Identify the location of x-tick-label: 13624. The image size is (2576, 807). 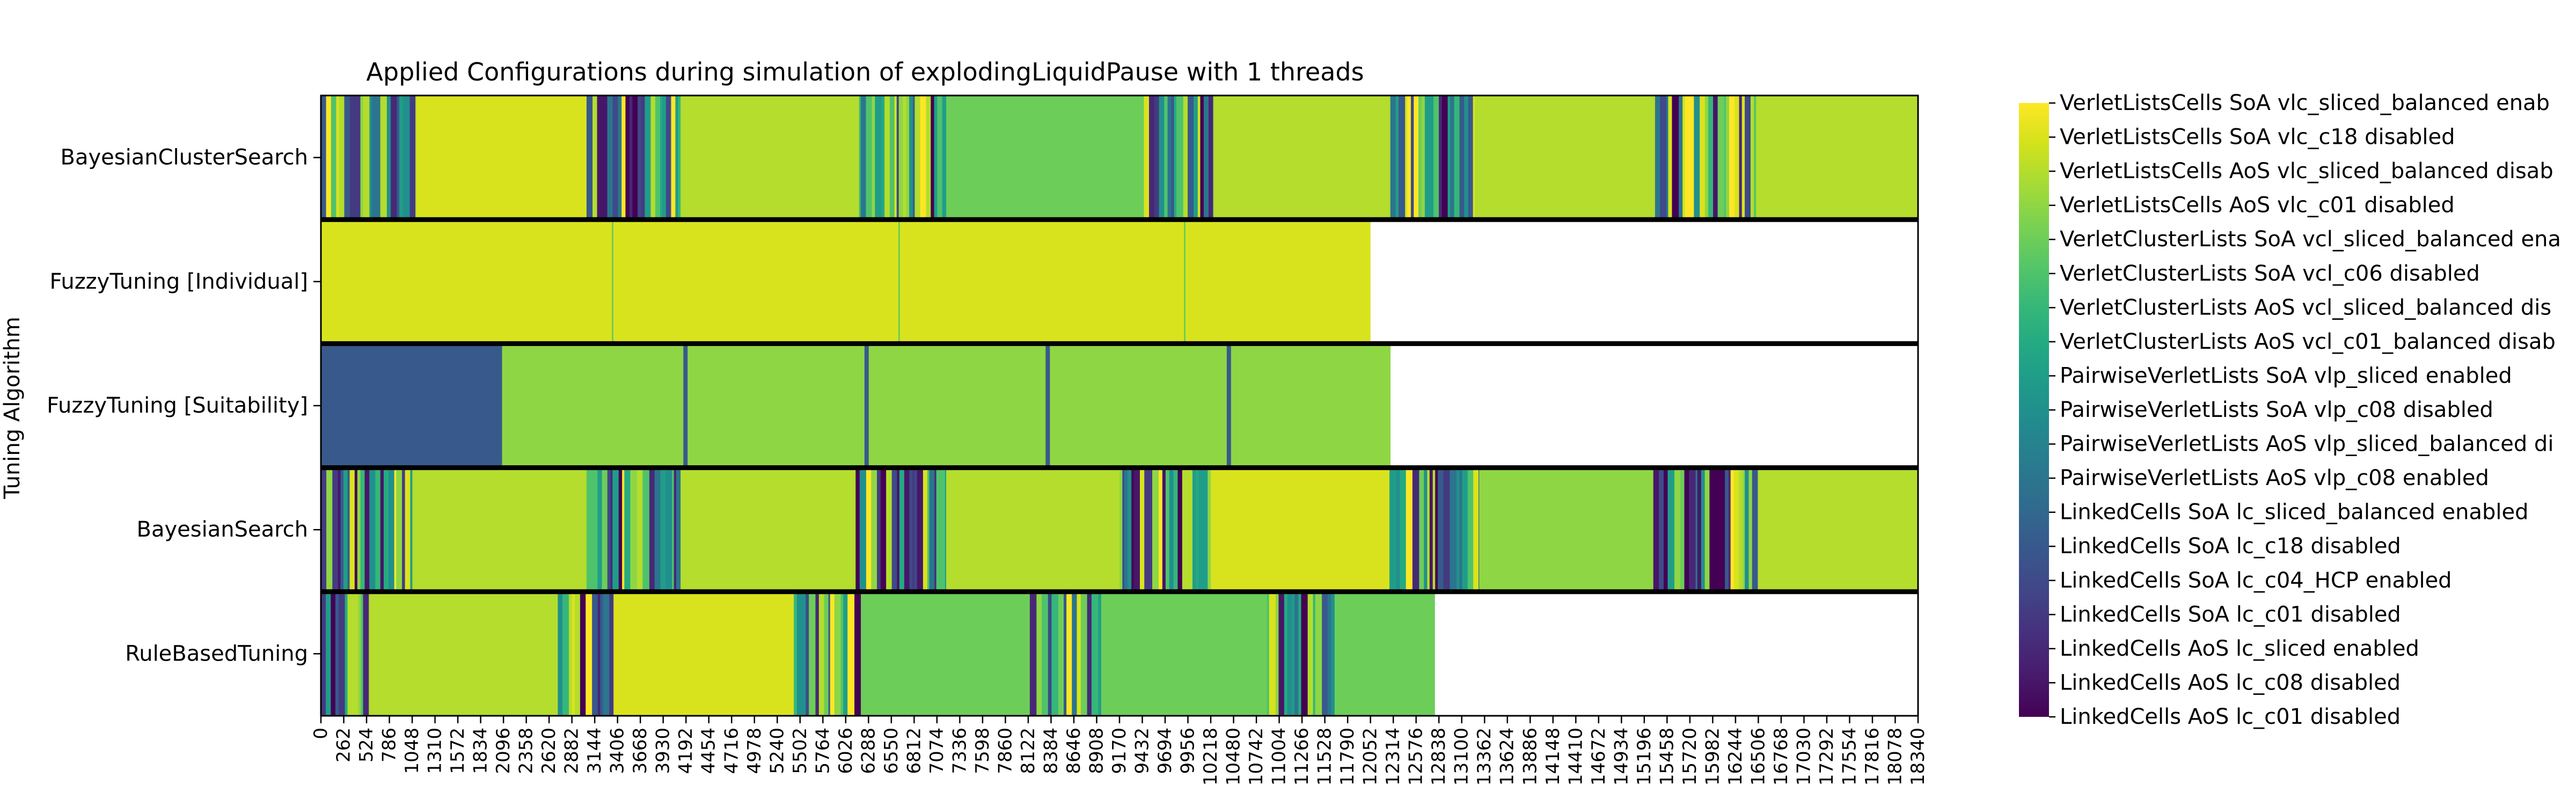
(1507, 757).